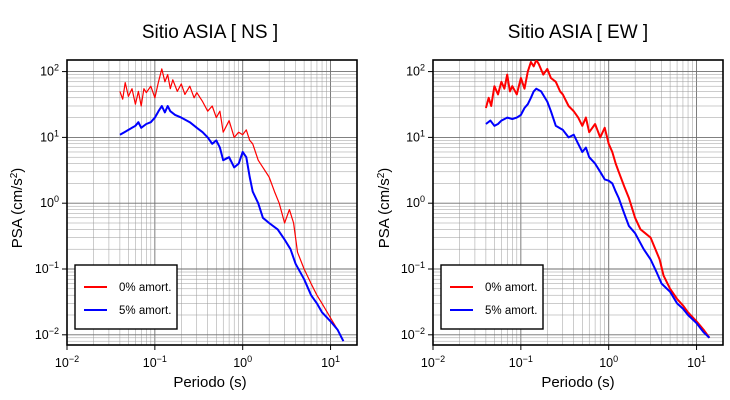 The width and height of the screenshot is (730, 400). Describe the element at coordinates (210, 32) in the screenshot. I see `chart-title: Sitio ASIA [ NS ]` at that location.